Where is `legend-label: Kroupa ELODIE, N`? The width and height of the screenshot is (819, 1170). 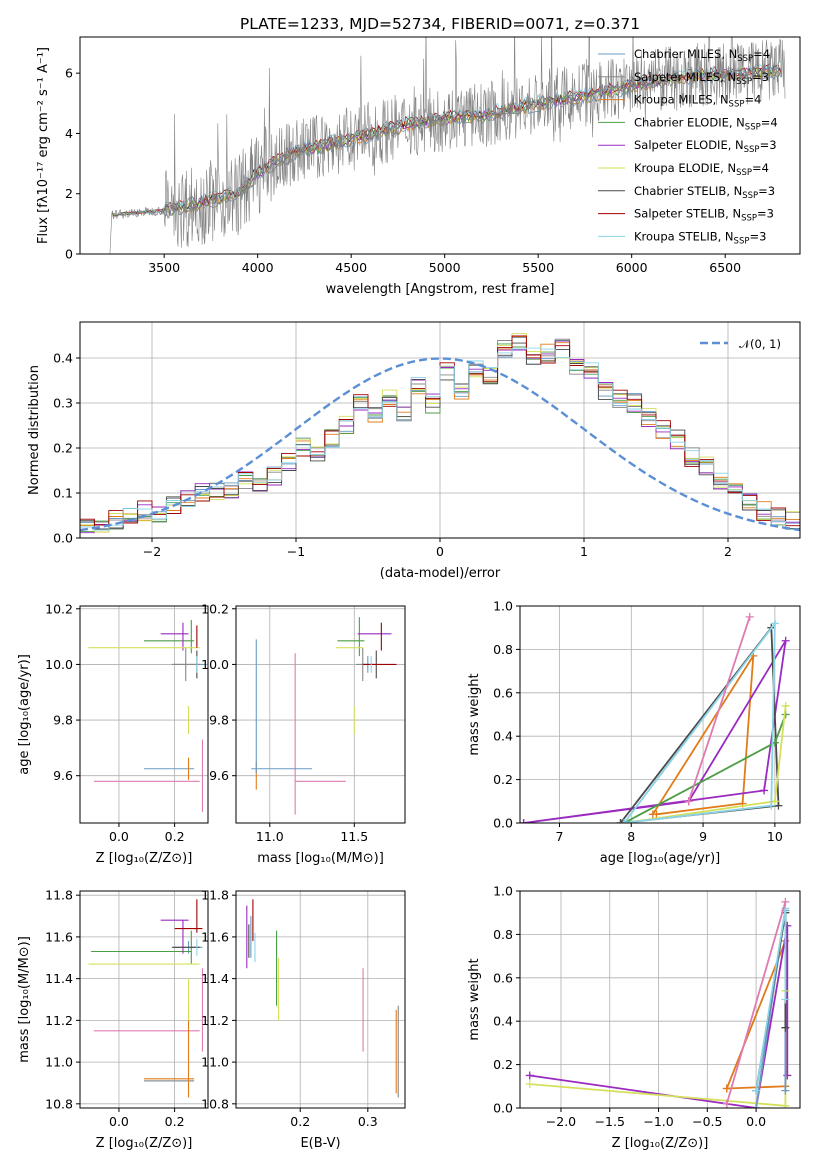 legend-label: Kroupa ELODIE, N is located at coordinates (685, 168).